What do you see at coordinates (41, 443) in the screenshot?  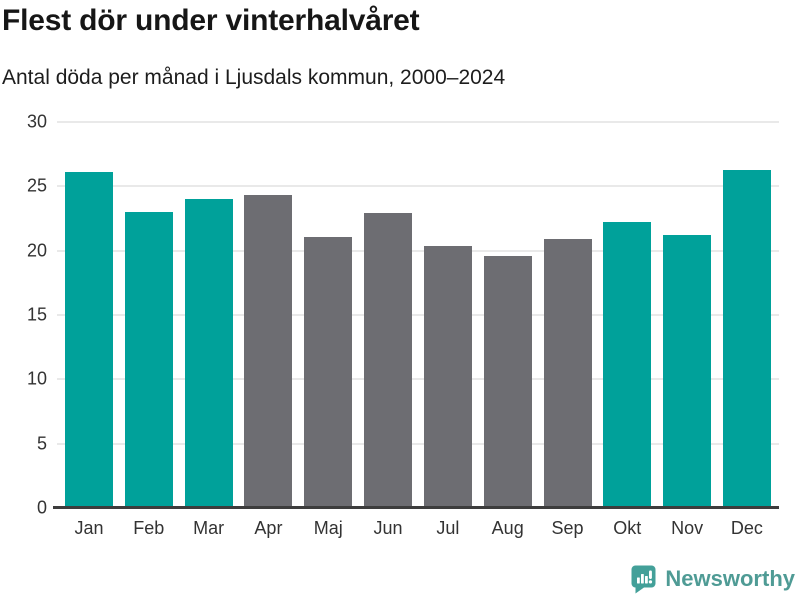 I see `y-tick-label-5: 5` at bounding box center [41, 443].